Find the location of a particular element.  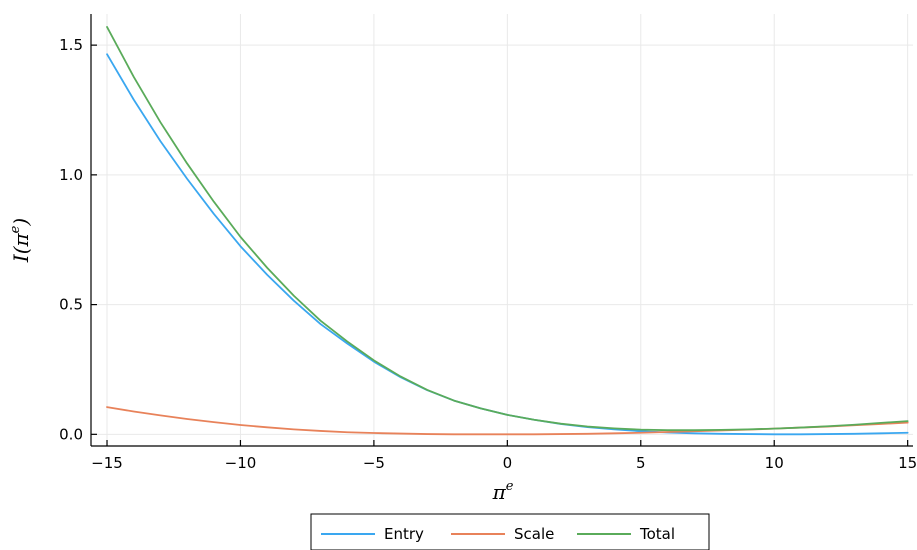

legend-label-total: Total is located at coordinates (657, 534).